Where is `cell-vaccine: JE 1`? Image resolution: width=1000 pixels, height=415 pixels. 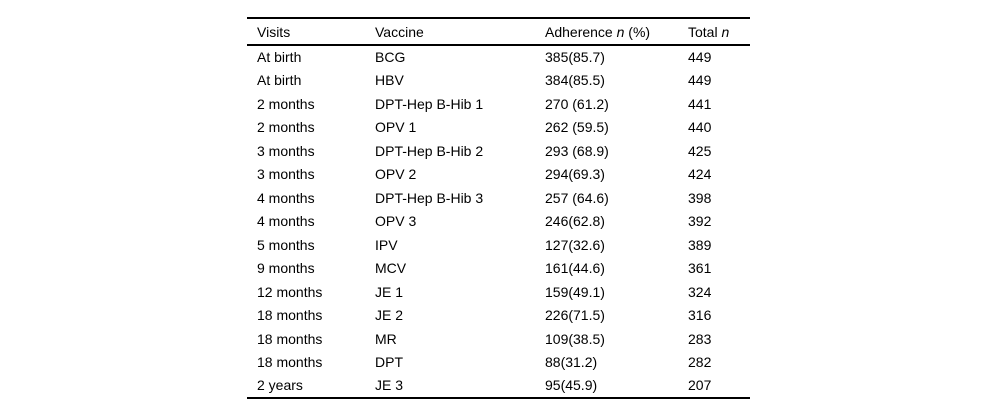 cell-vaccine: JE 1 is located at coordinates (389, 291).